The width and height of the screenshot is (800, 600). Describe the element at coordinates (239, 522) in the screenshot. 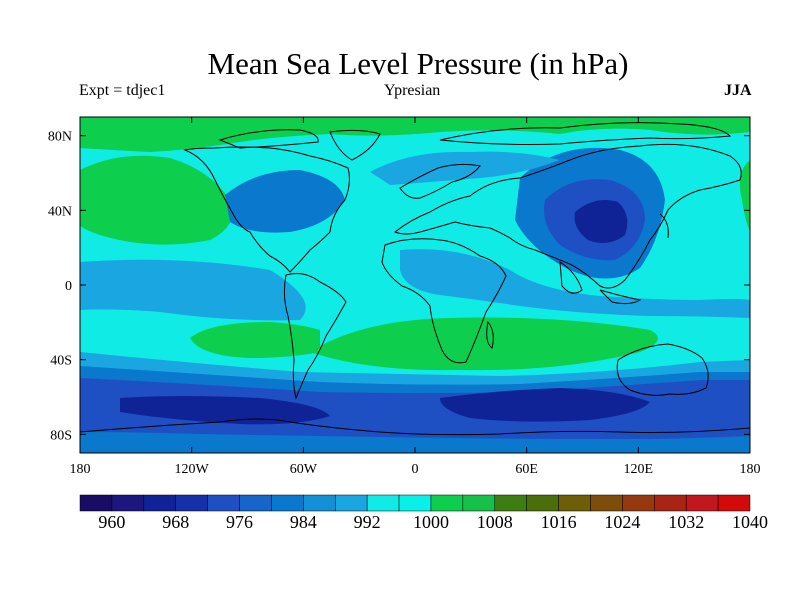

I see `colorbar-label: 976` at that location.